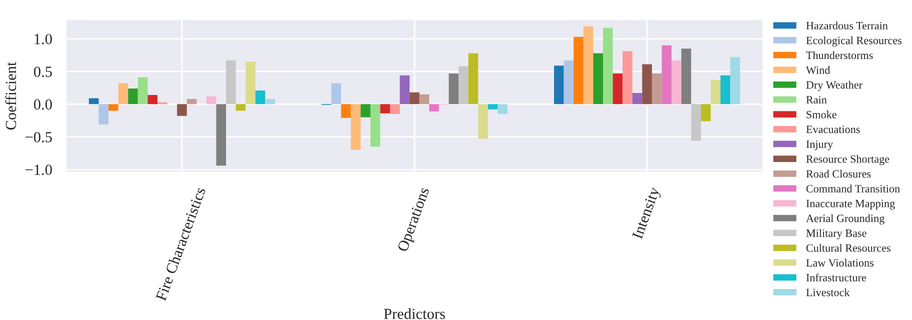  Describe the element at coordinates (10, 96) in the screenshot. I see `y-axis-title: Coefficient` at that location.